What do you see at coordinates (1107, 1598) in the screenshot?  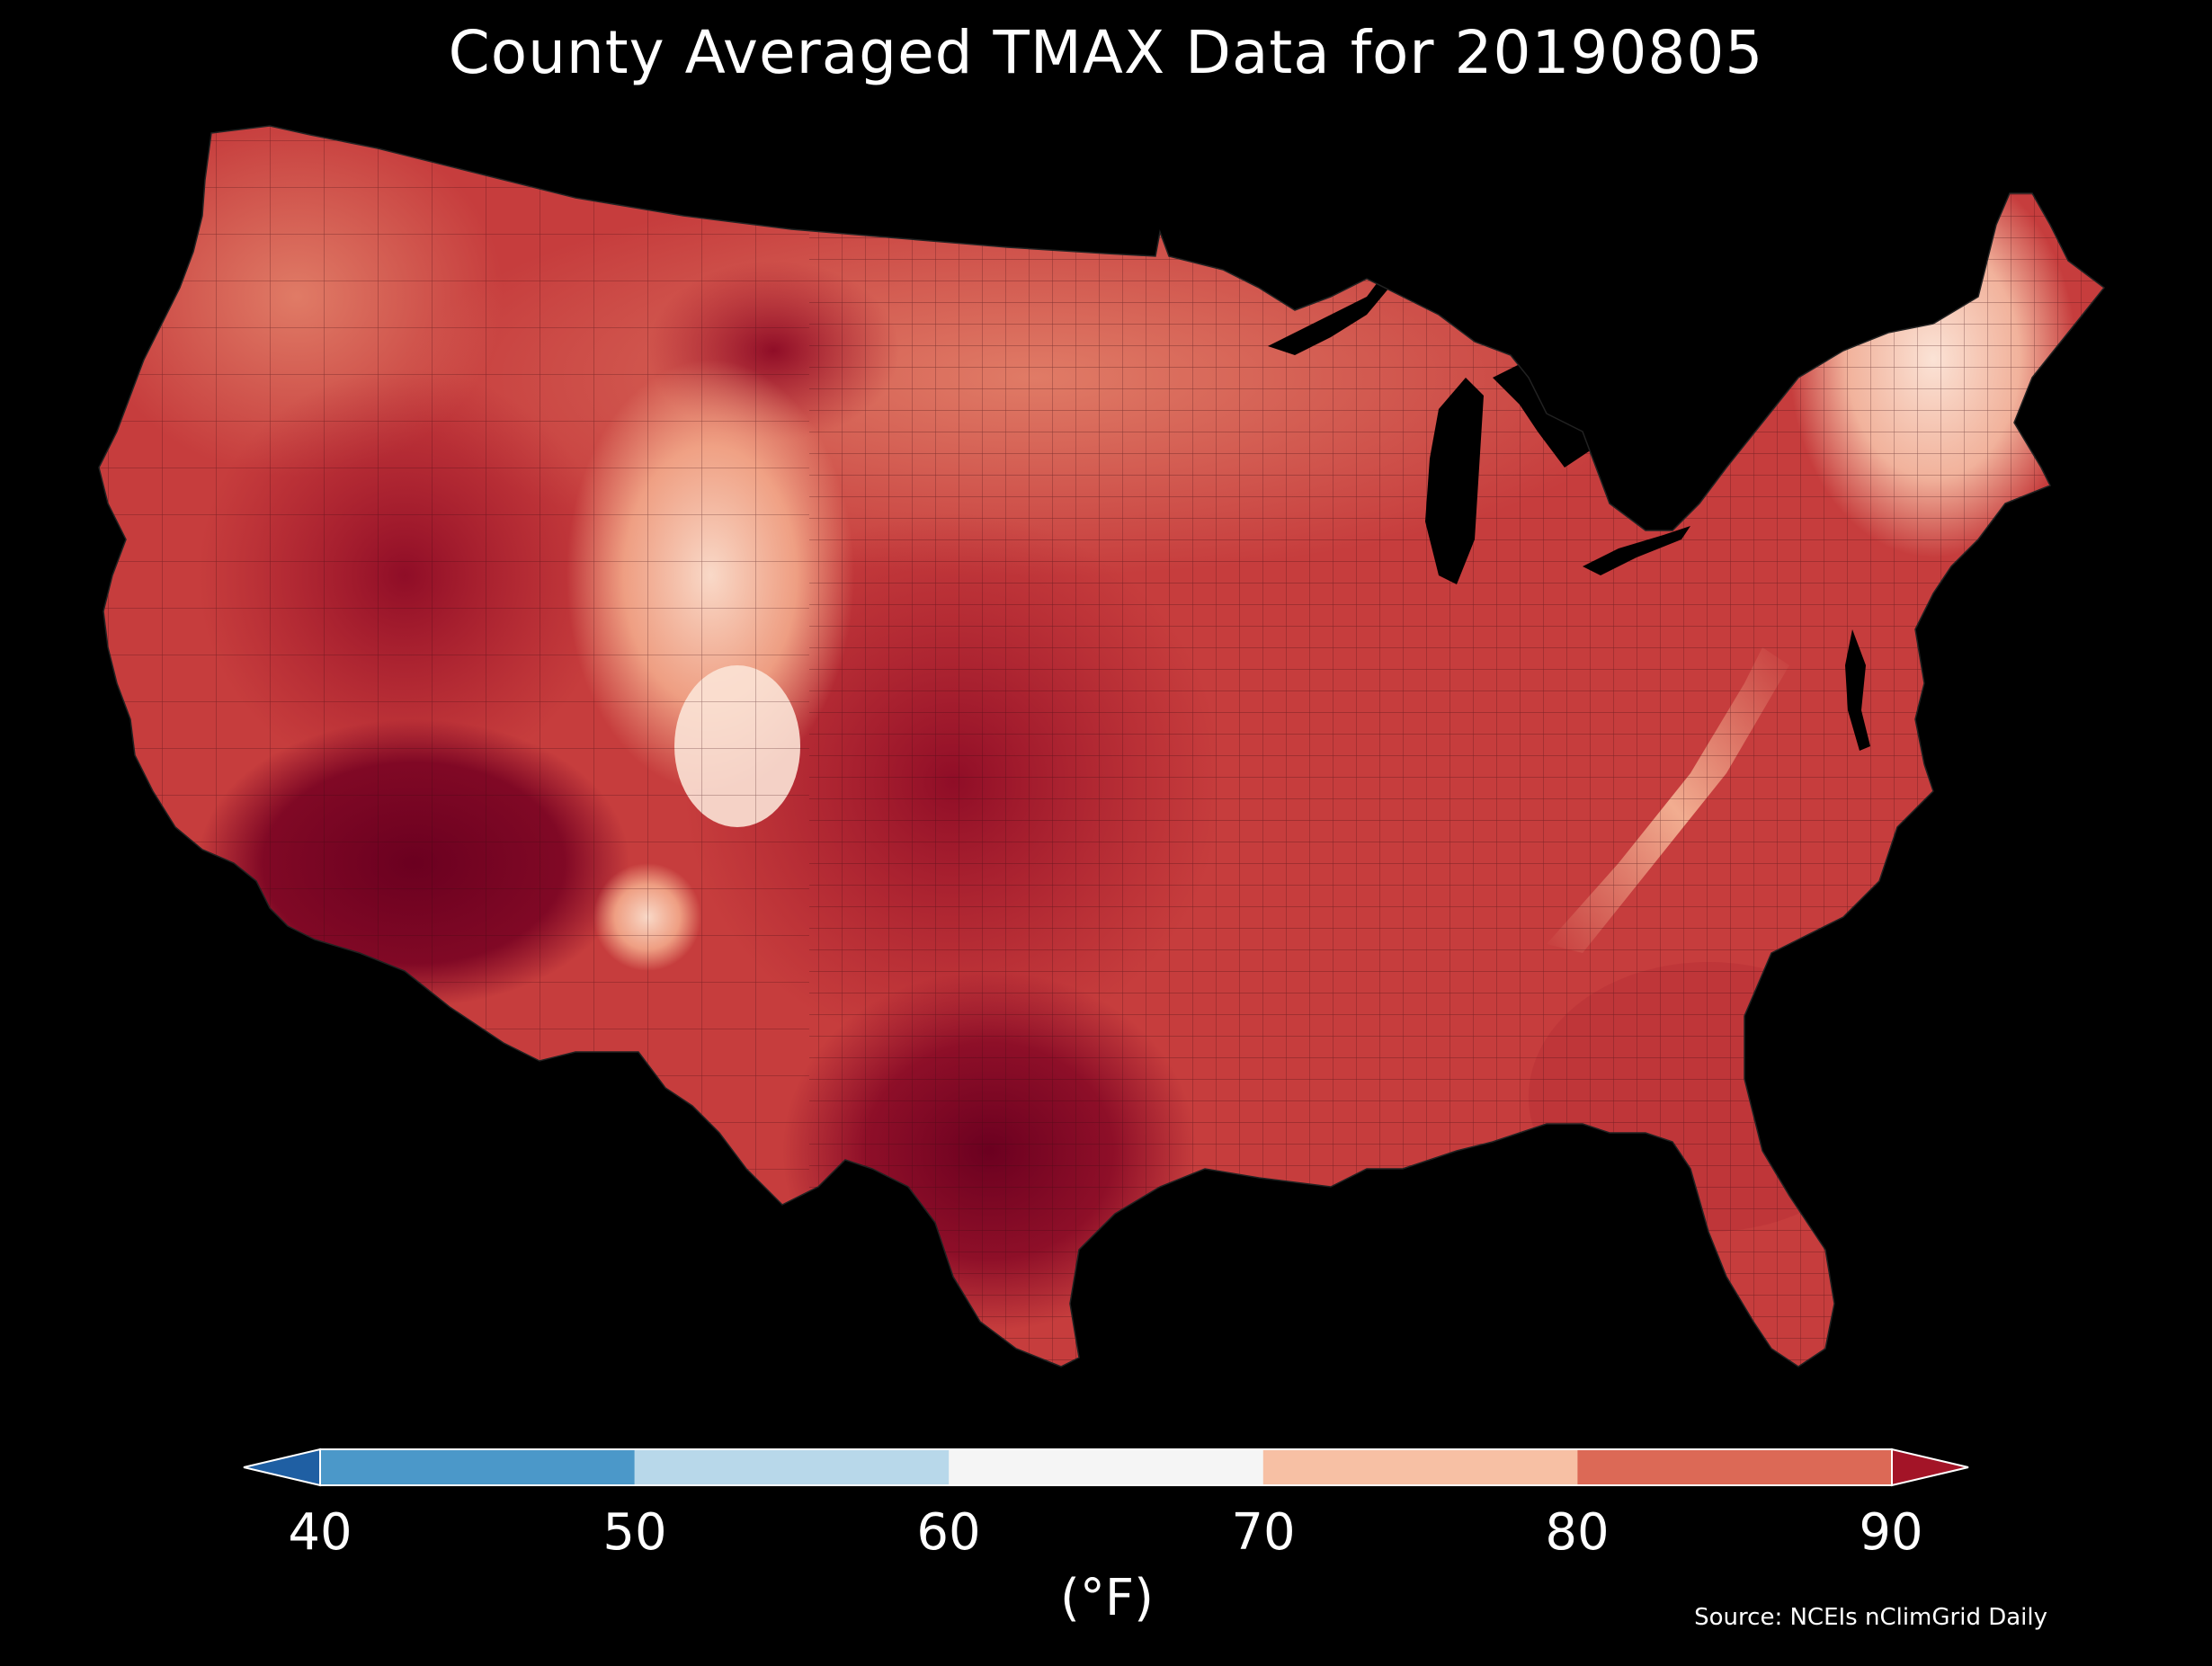 I see `colorbar-unit-label: (°F)` at bounding box center [1107, 1598].